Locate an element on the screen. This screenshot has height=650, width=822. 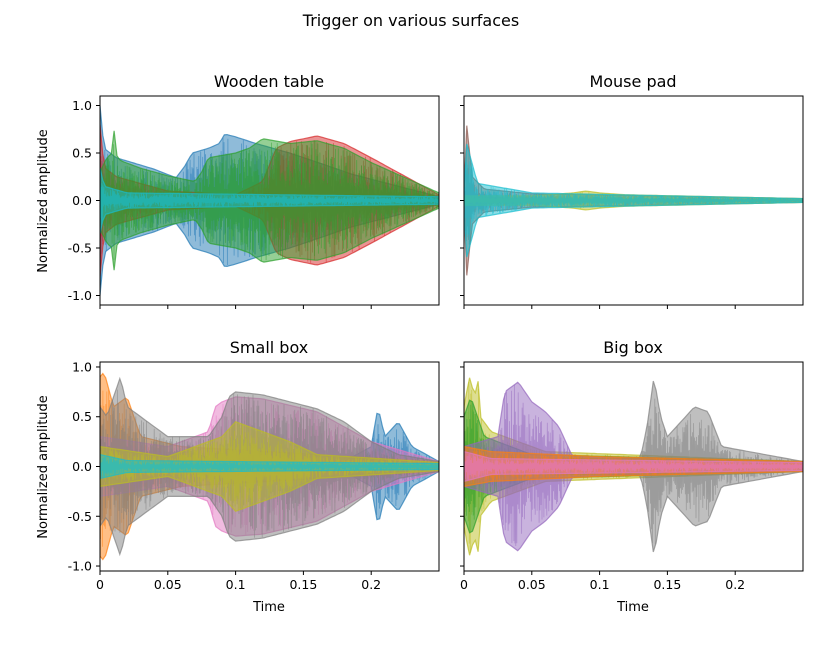
panel-title: Wooden table is located at coordinates (269, 81).